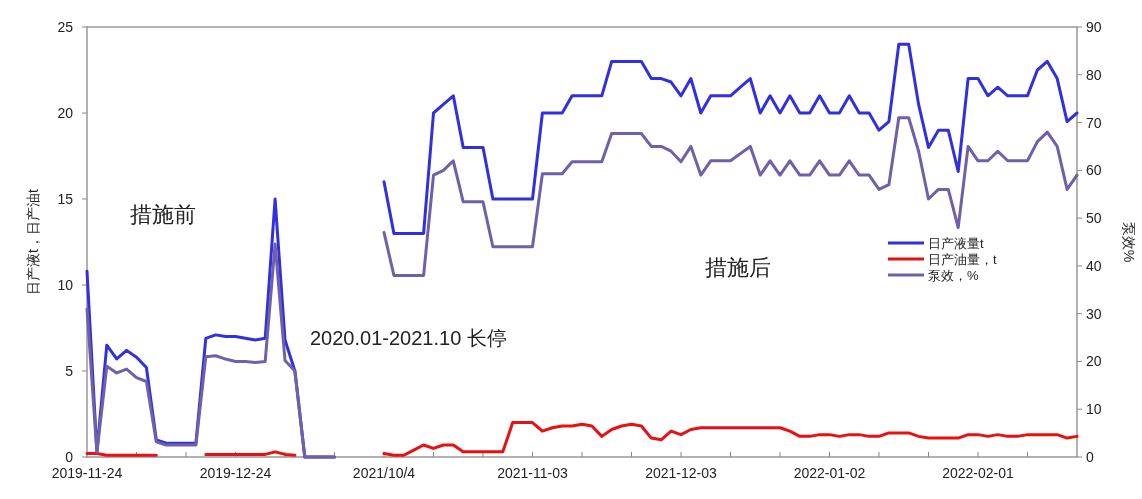  Describe the element at coordinates (1090, 457) in the screenshot. I see `y2-tick-label: 0` at that location.